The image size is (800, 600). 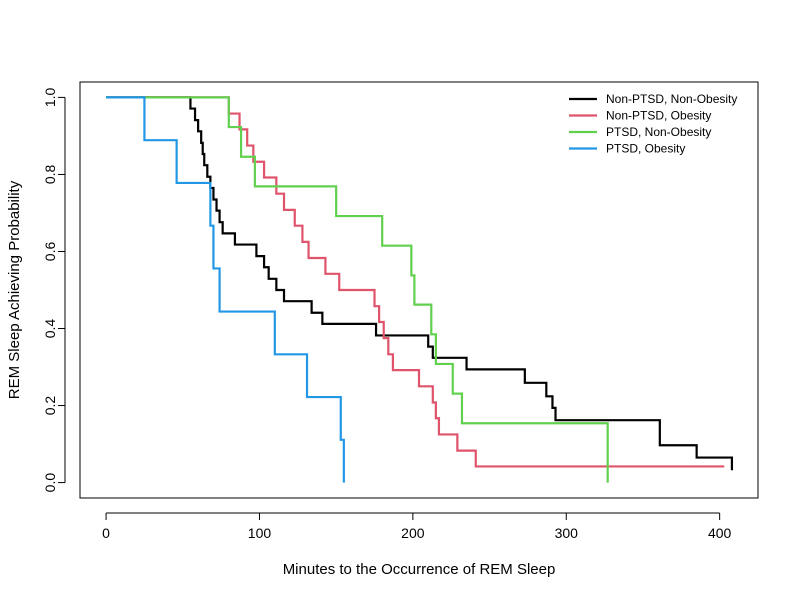 I want to click on x-tick-label: 400, so click(x=720, y=533).